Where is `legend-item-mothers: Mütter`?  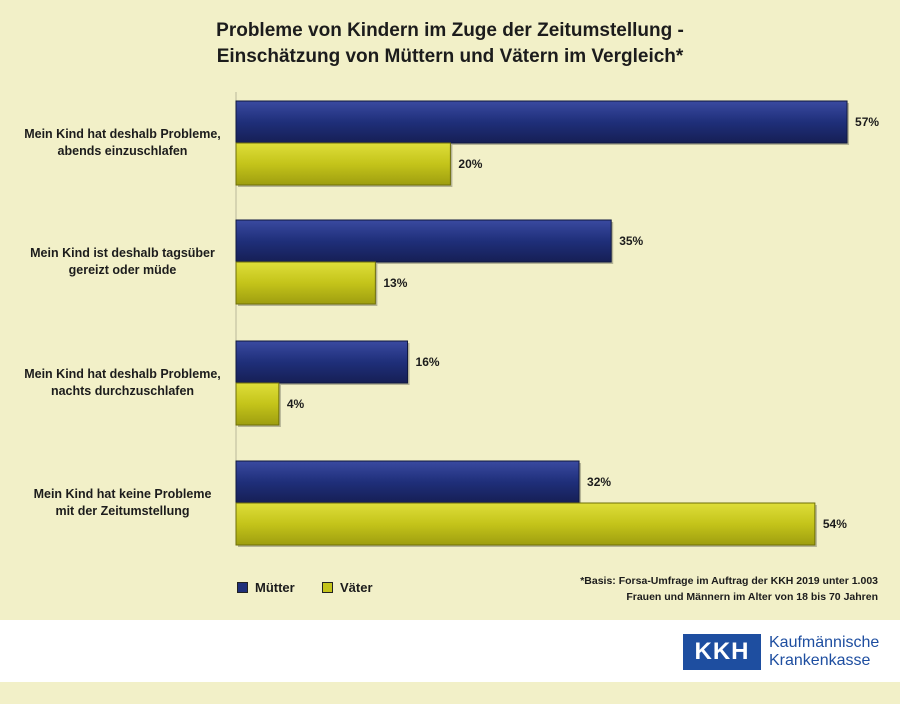
legend-item-mothers: Mütter is located at coordinates (266, 587).